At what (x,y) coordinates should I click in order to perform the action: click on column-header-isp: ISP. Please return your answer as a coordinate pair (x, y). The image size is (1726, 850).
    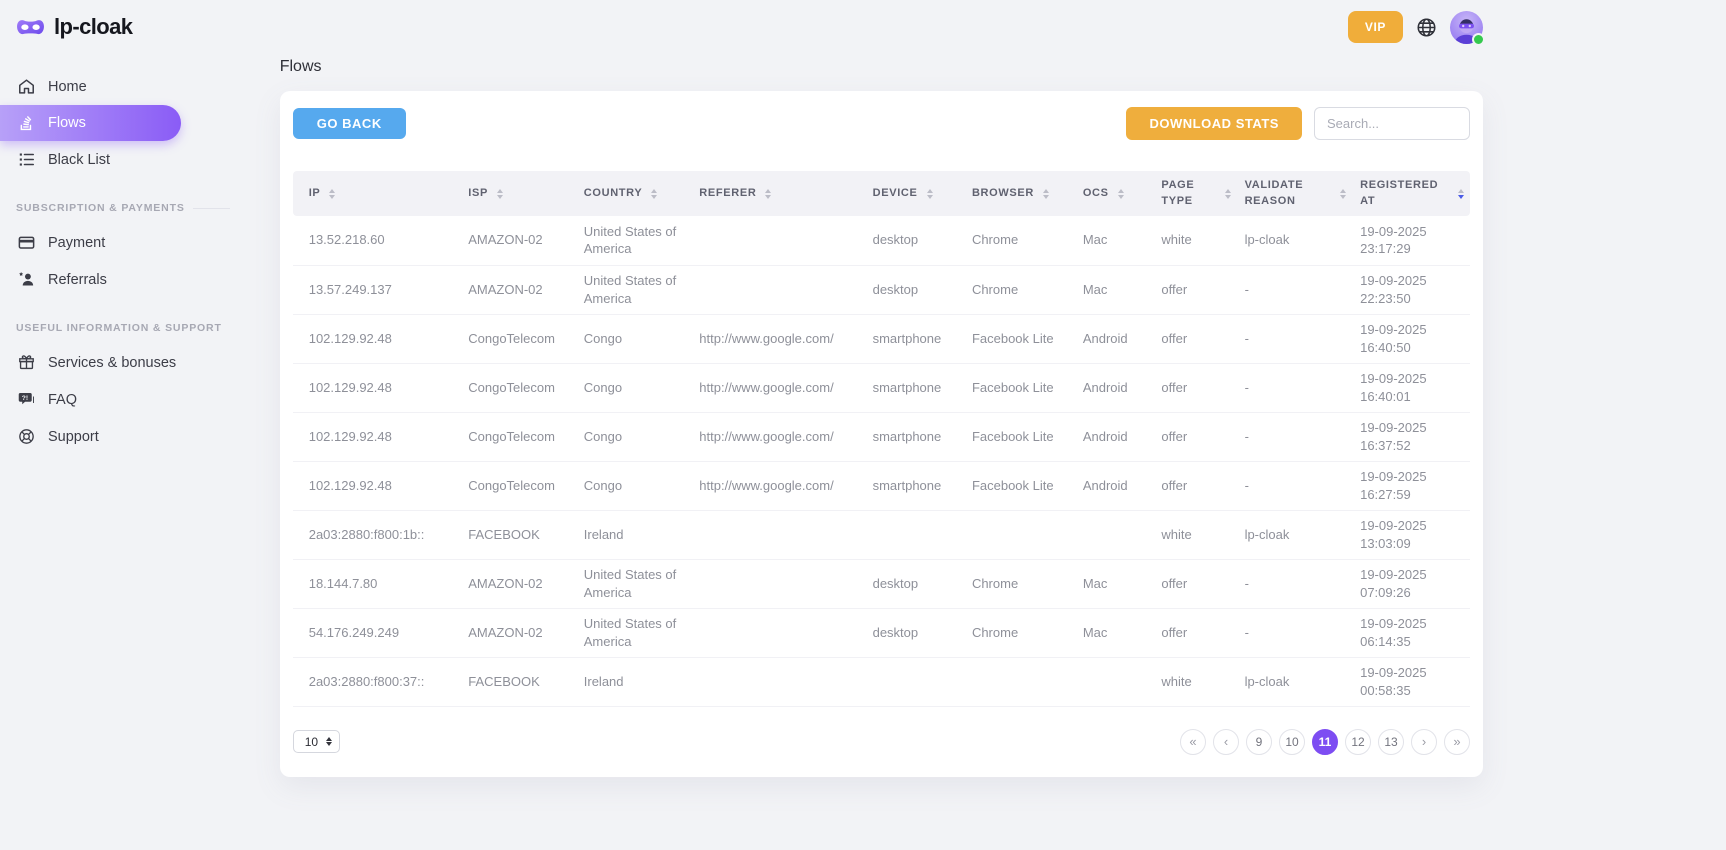
    Looking at the image, I should click on (518, 193).